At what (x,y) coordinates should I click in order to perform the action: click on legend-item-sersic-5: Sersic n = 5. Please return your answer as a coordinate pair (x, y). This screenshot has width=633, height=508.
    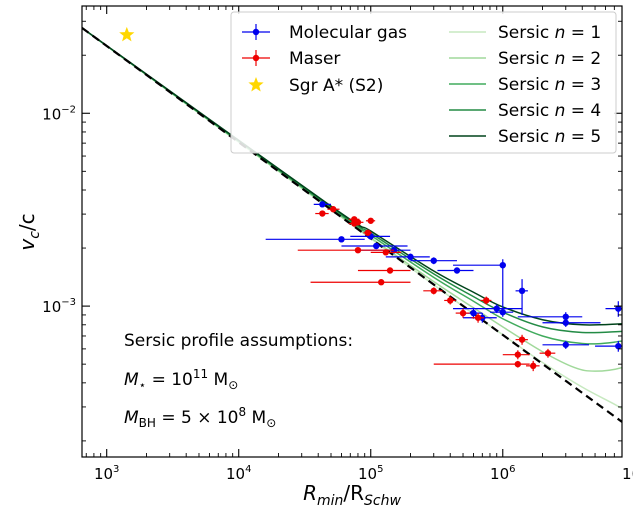
    Looking at the image, I should click on (525, 137).